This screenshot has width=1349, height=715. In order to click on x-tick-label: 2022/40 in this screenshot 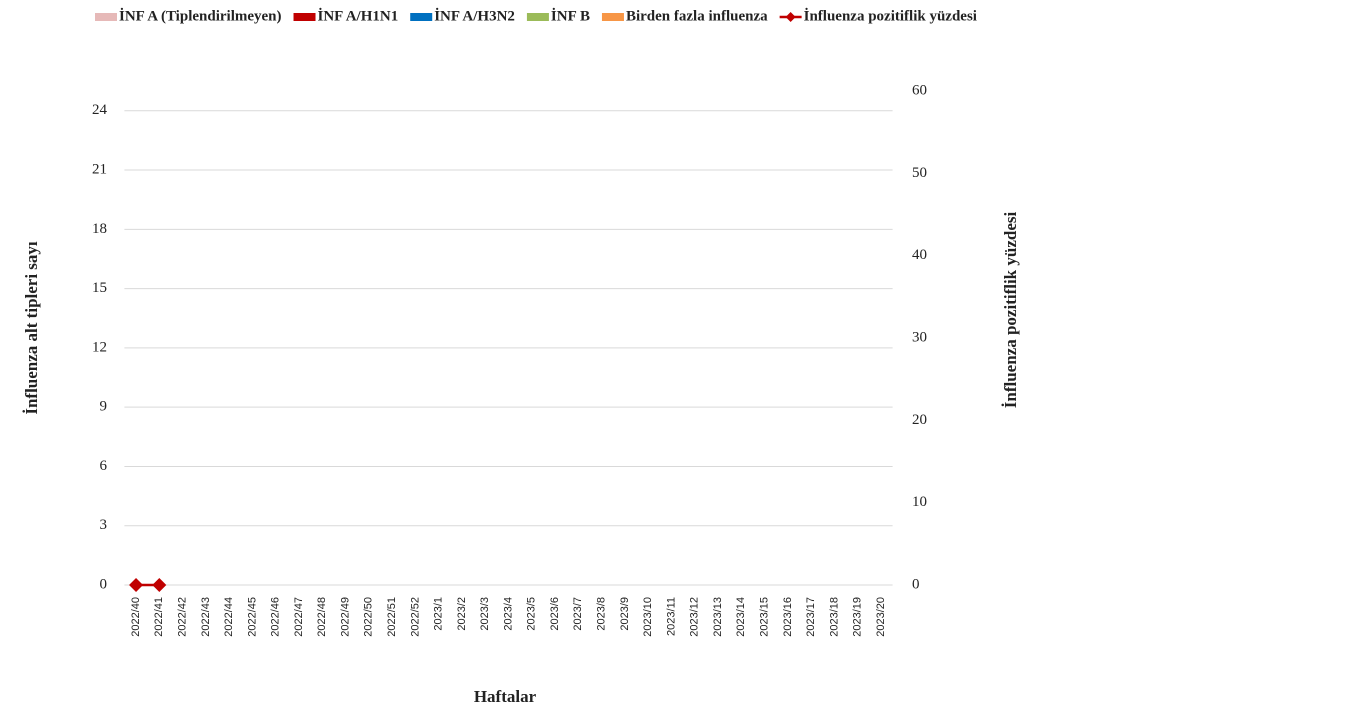, I will do `click(136, 617)`.